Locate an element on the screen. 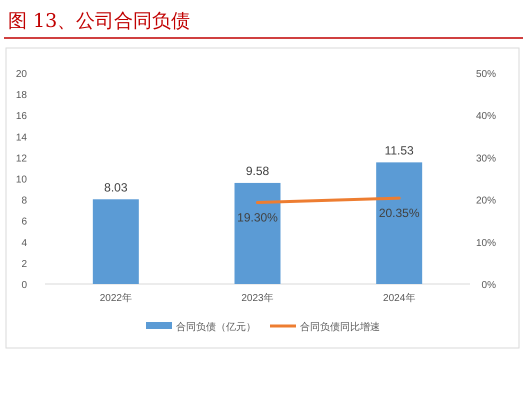  y-tick-label: 2 is located at coordinates (24, 264).